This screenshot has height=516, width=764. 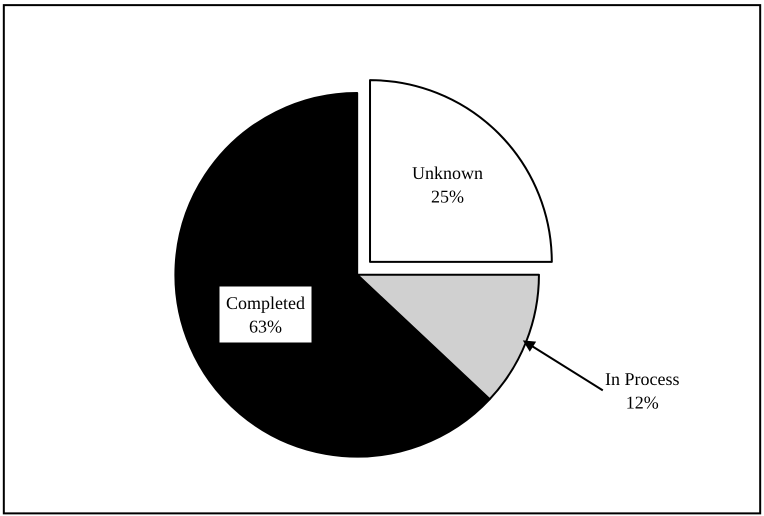 I want to click on slice-label: Completed, so click(x=265, y=303).